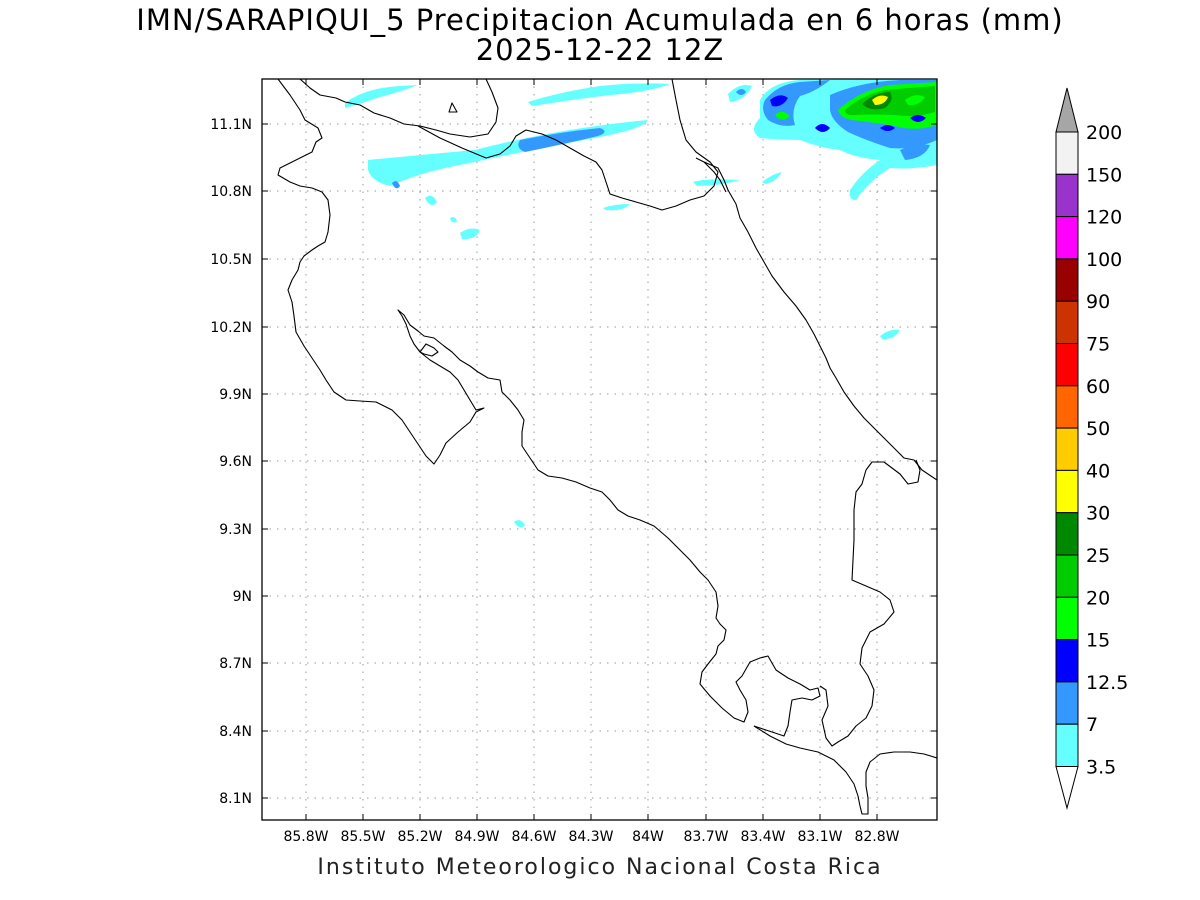  What do you see at coordinates (876, 837) in the screenshot?
I see `lon-label: 82.8W` at bounding box center [876, 837].